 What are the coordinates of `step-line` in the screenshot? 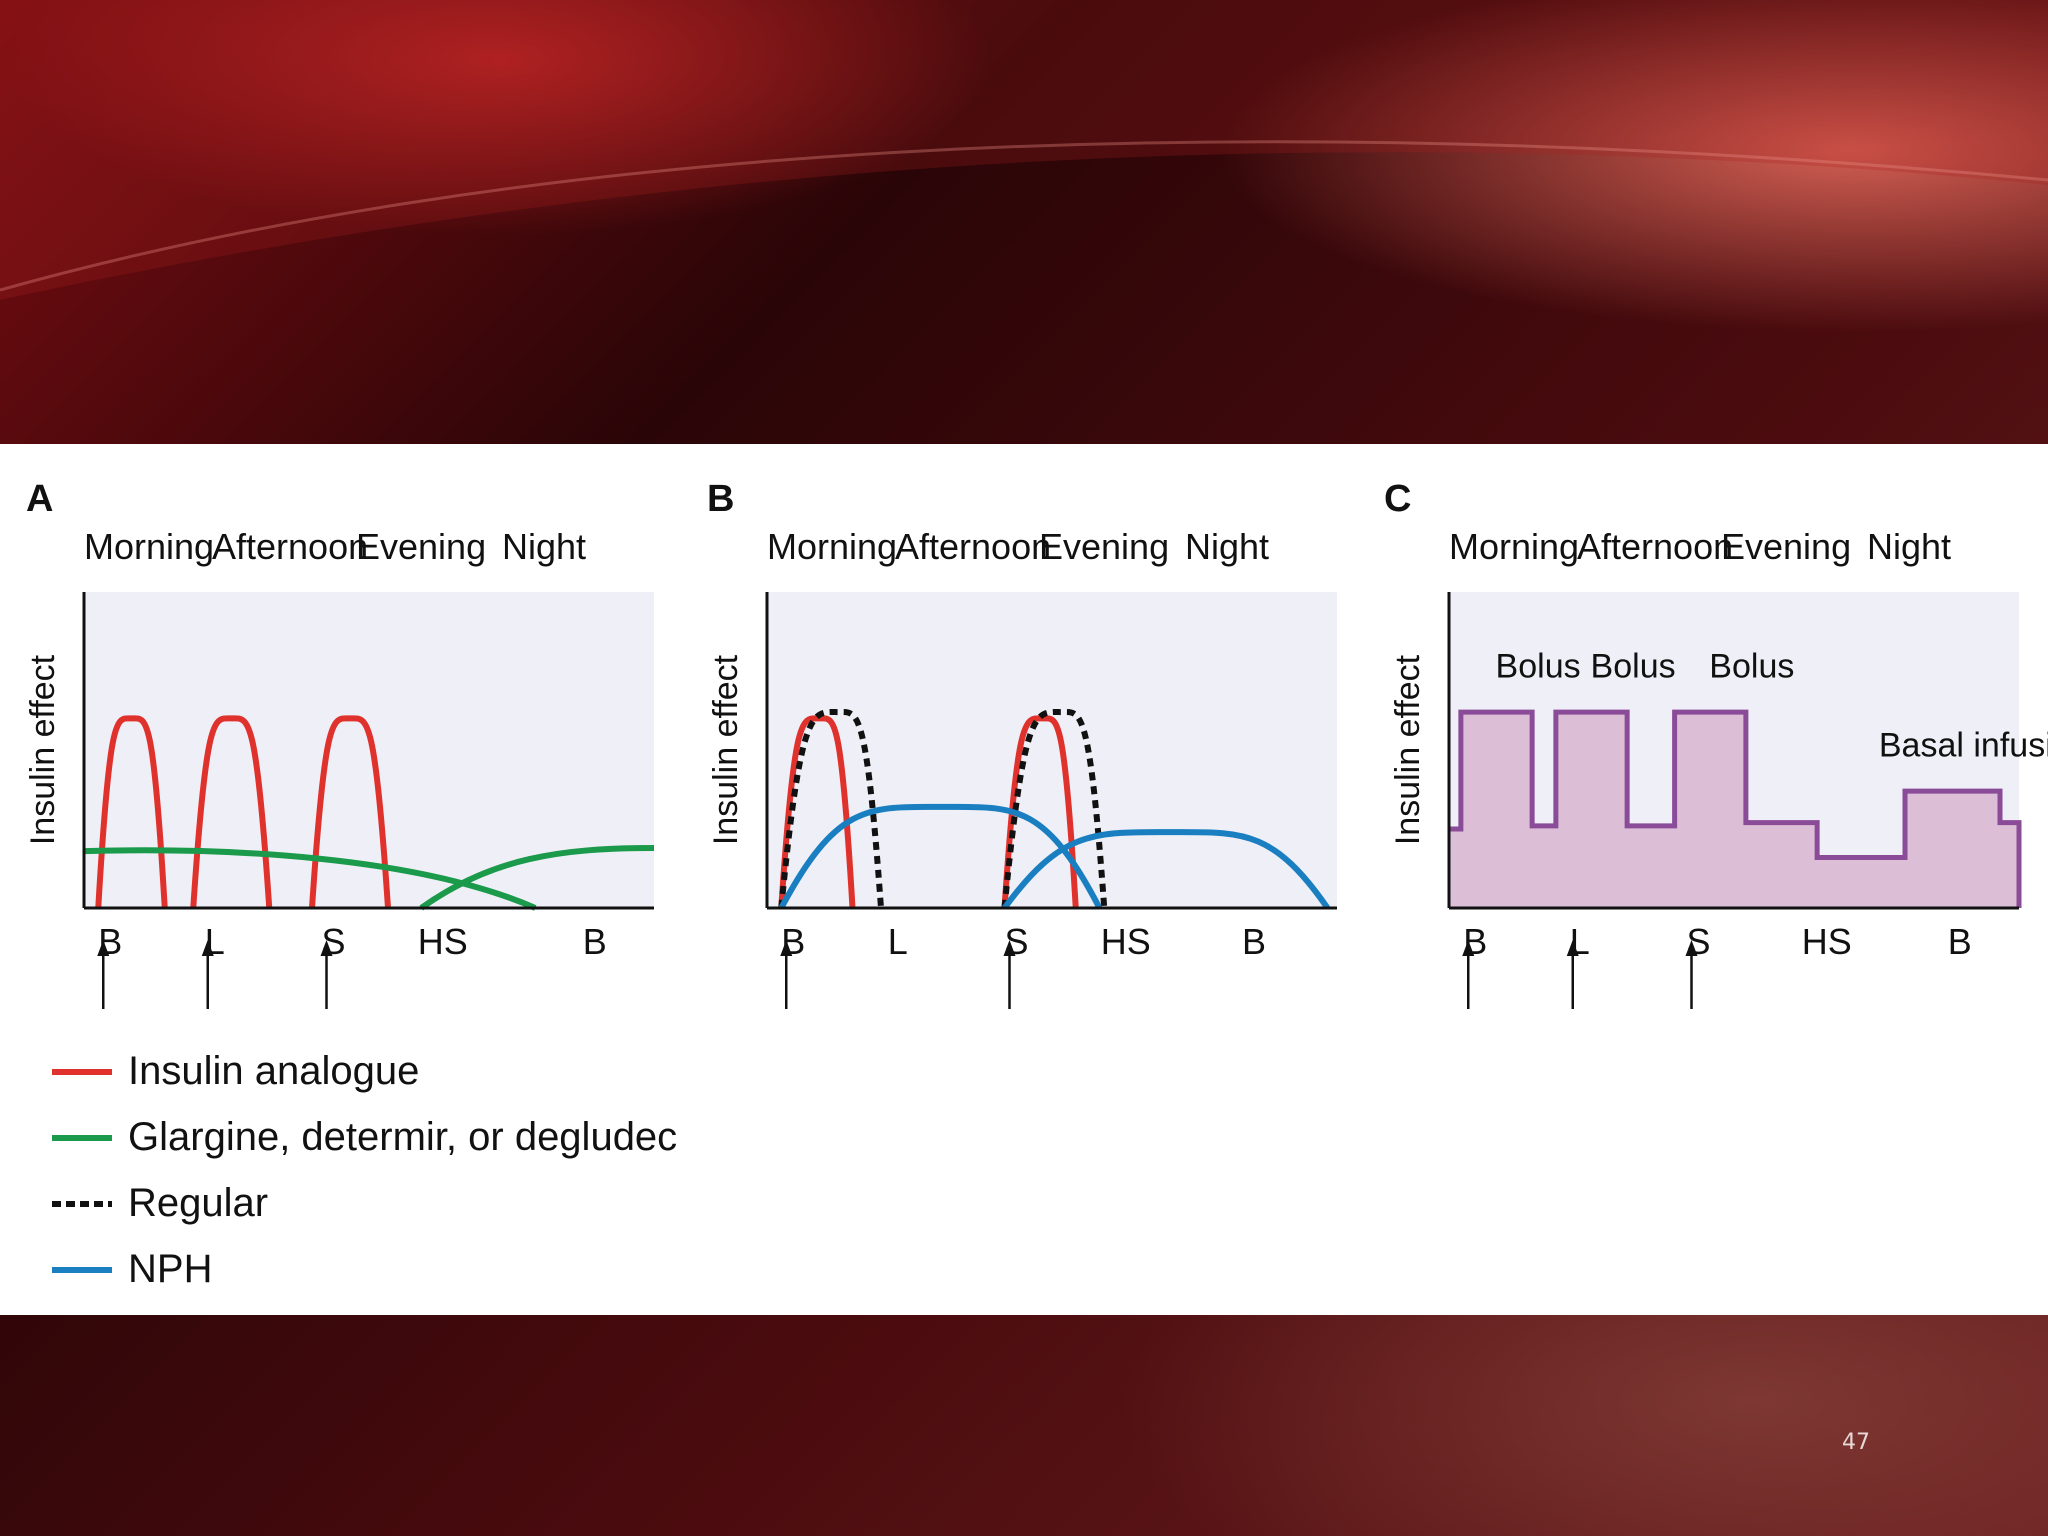 It's located at (1735, 808).